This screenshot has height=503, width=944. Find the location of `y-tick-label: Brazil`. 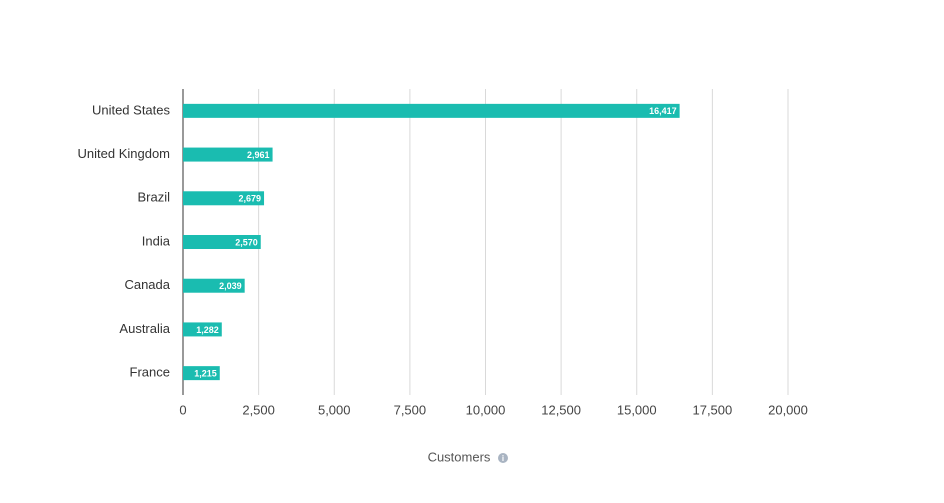

y-tick-label: Brazil is located at coordinates (153, 197).